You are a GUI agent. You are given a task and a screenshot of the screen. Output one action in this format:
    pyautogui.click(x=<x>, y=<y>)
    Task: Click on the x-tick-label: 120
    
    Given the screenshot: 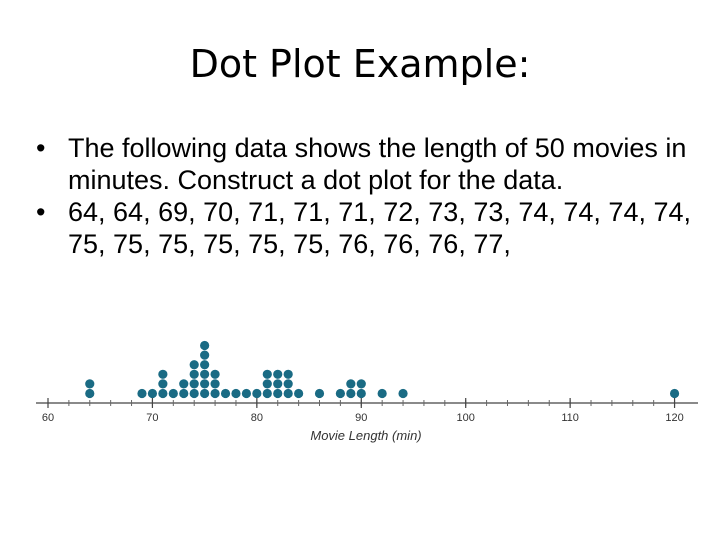 What is the action you would take?
    pyautogui.click(x=674, y=418)
    